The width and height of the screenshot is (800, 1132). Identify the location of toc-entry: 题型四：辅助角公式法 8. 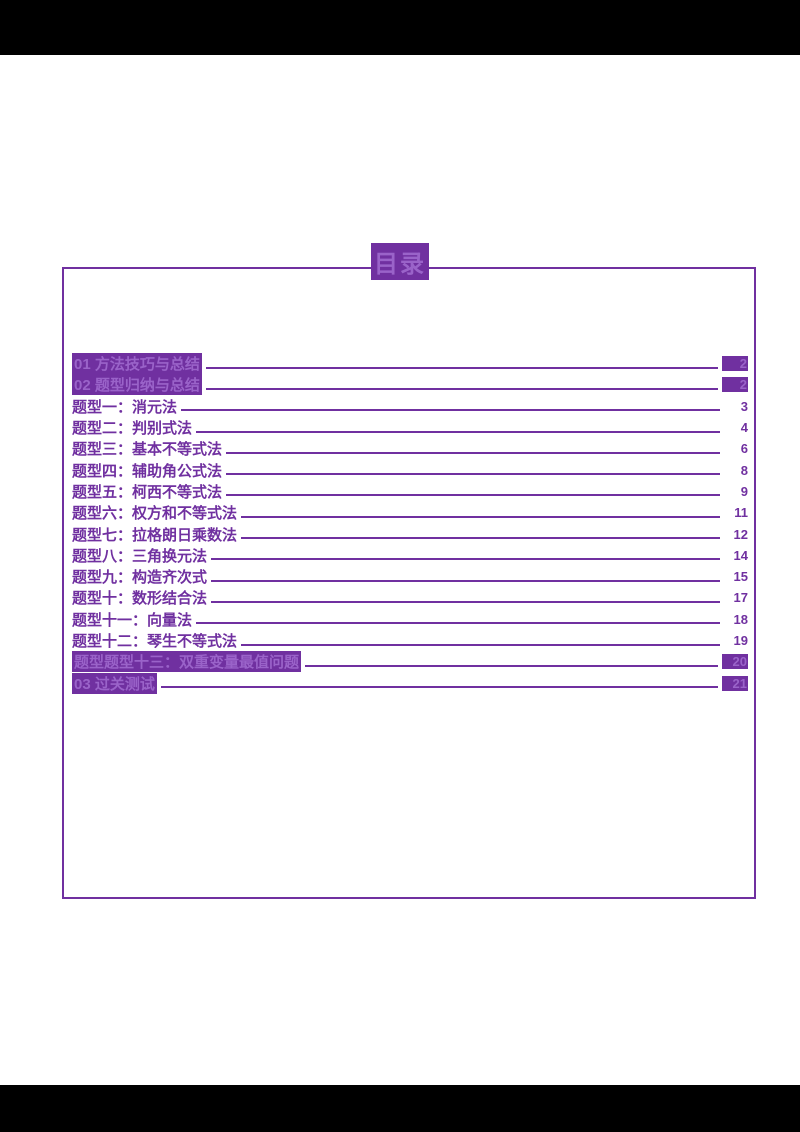
(410, 469).